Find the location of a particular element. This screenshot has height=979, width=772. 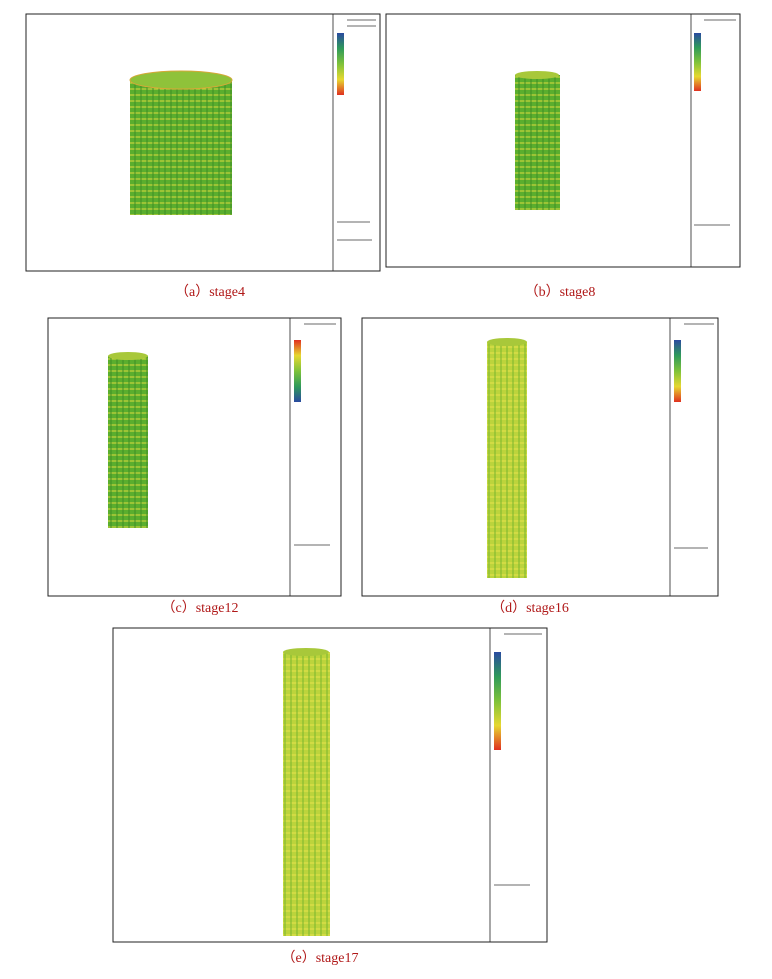

caption: （e）stage17 is located at coordinates (320, 958).